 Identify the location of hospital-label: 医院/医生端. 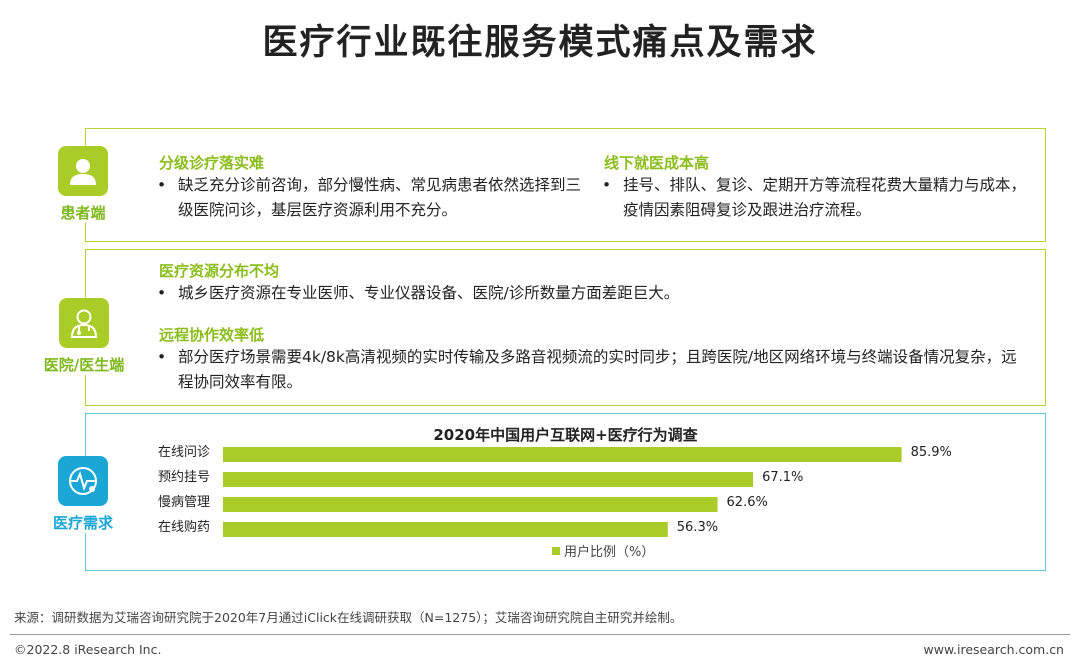
(84, 365).